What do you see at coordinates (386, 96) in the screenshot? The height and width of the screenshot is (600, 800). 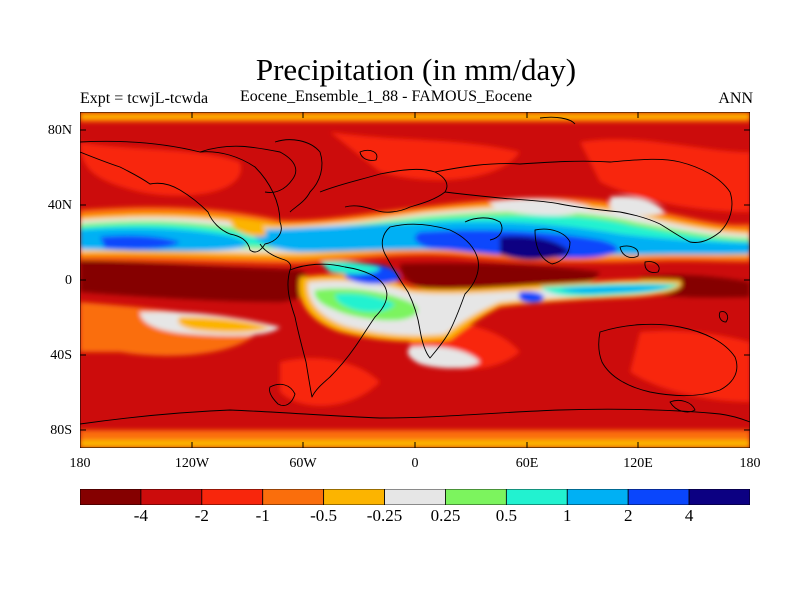 I see `ensemble-label: Eocene_Ensemble_1_88 - FAMOUS_Eocene` at bounding box center [386, 96].